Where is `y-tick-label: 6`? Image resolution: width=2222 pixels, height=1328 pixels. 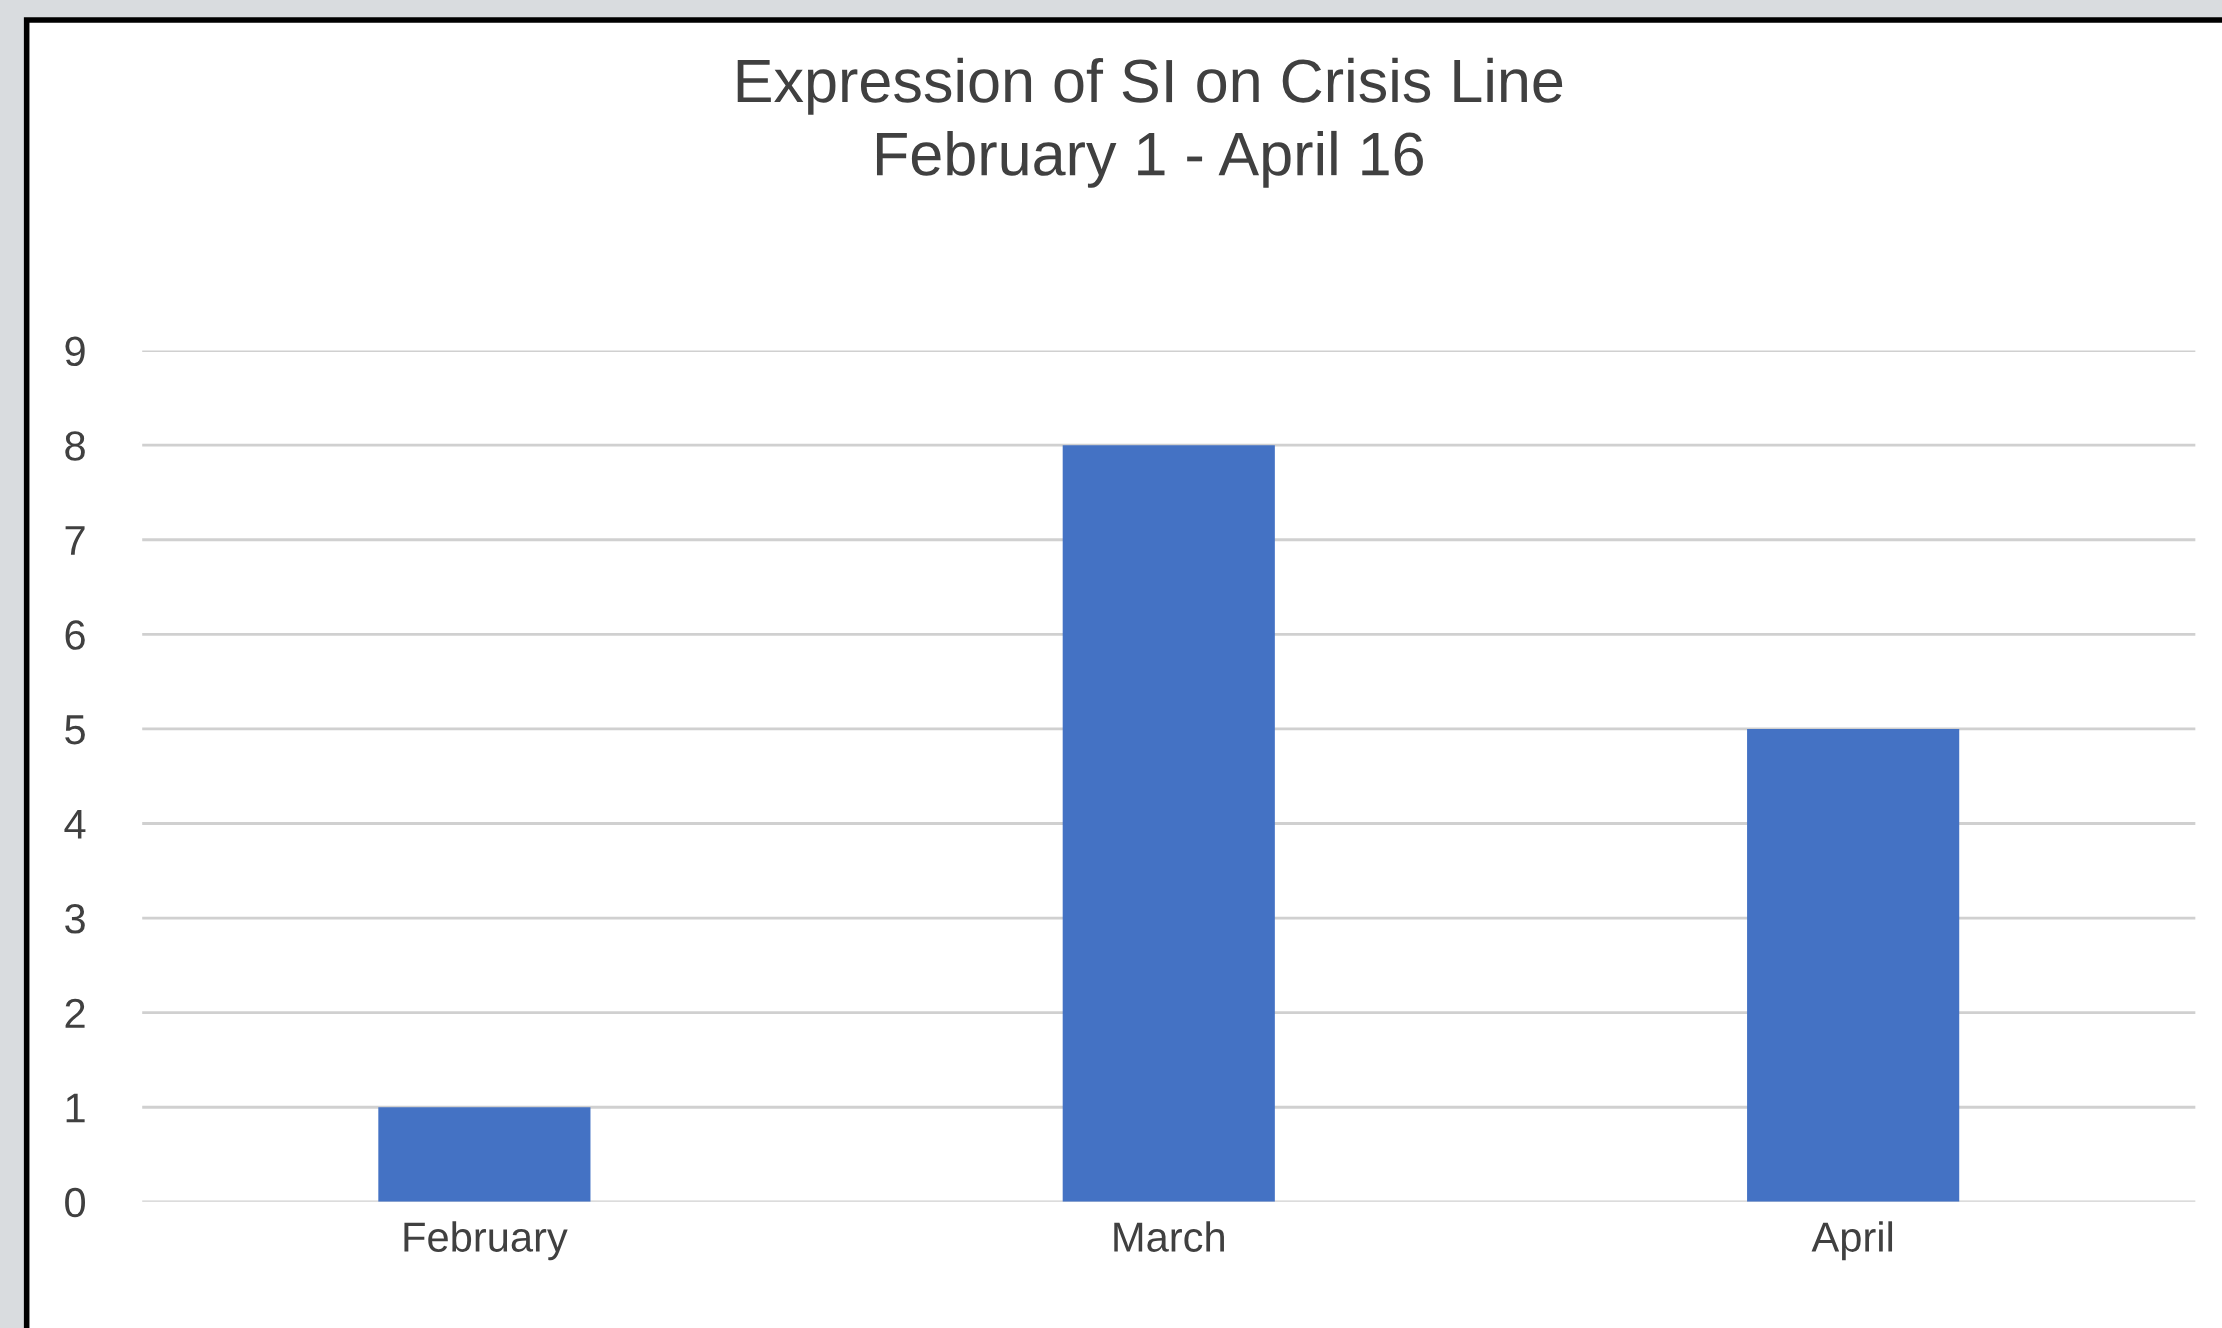 y-tick-label: 6 is located at coordinates (75, 635).